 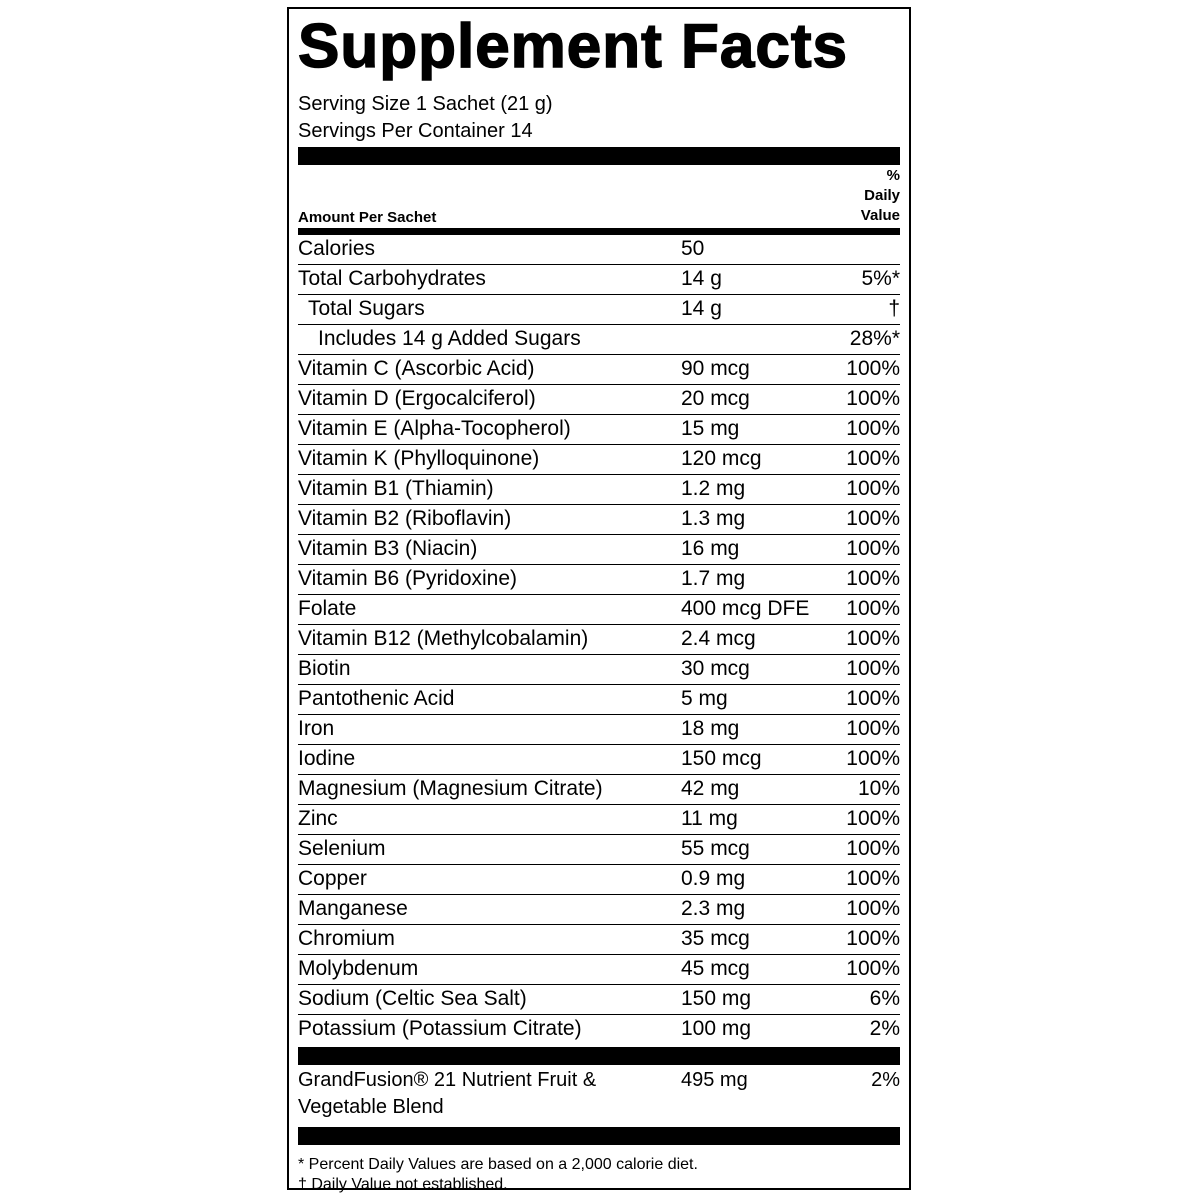 I want to click on nutrient-amount: 1.2 mg, so click(x=713, y=488).